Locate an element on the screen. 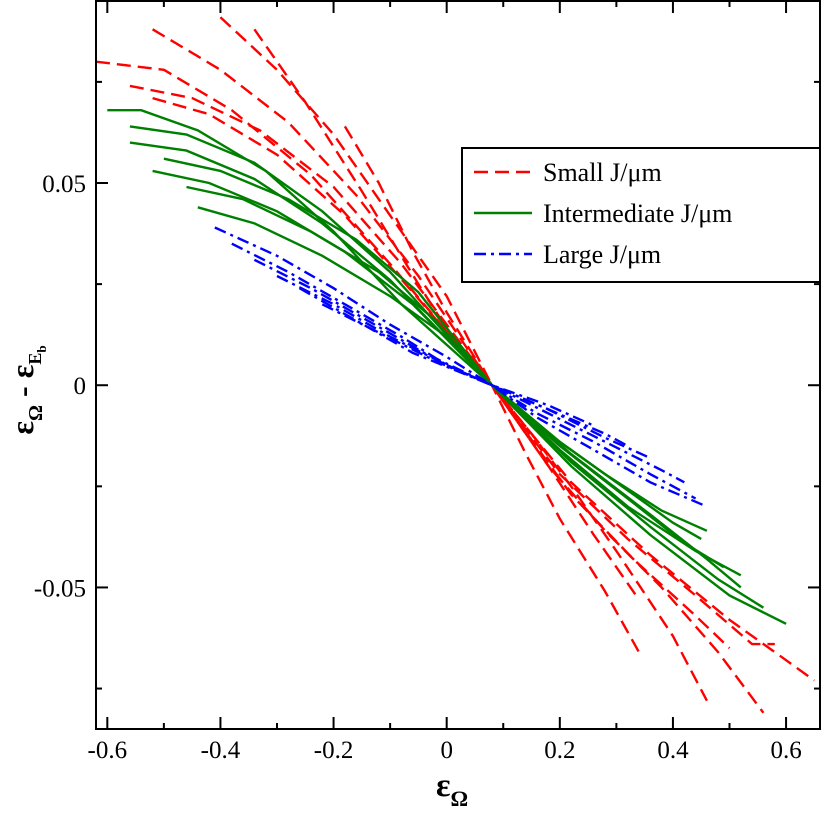 This screenshot has width=830, height=816. svg-text: εΩ - εEb is located at coordinates (26, 389).